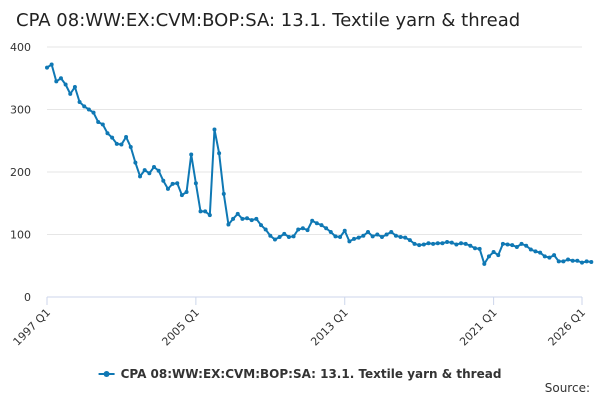  What do you see at coordinates (180, 327) in the screenshot?
I see `x-tick-label: 2005 Q1` at bounding box center [180, 327].